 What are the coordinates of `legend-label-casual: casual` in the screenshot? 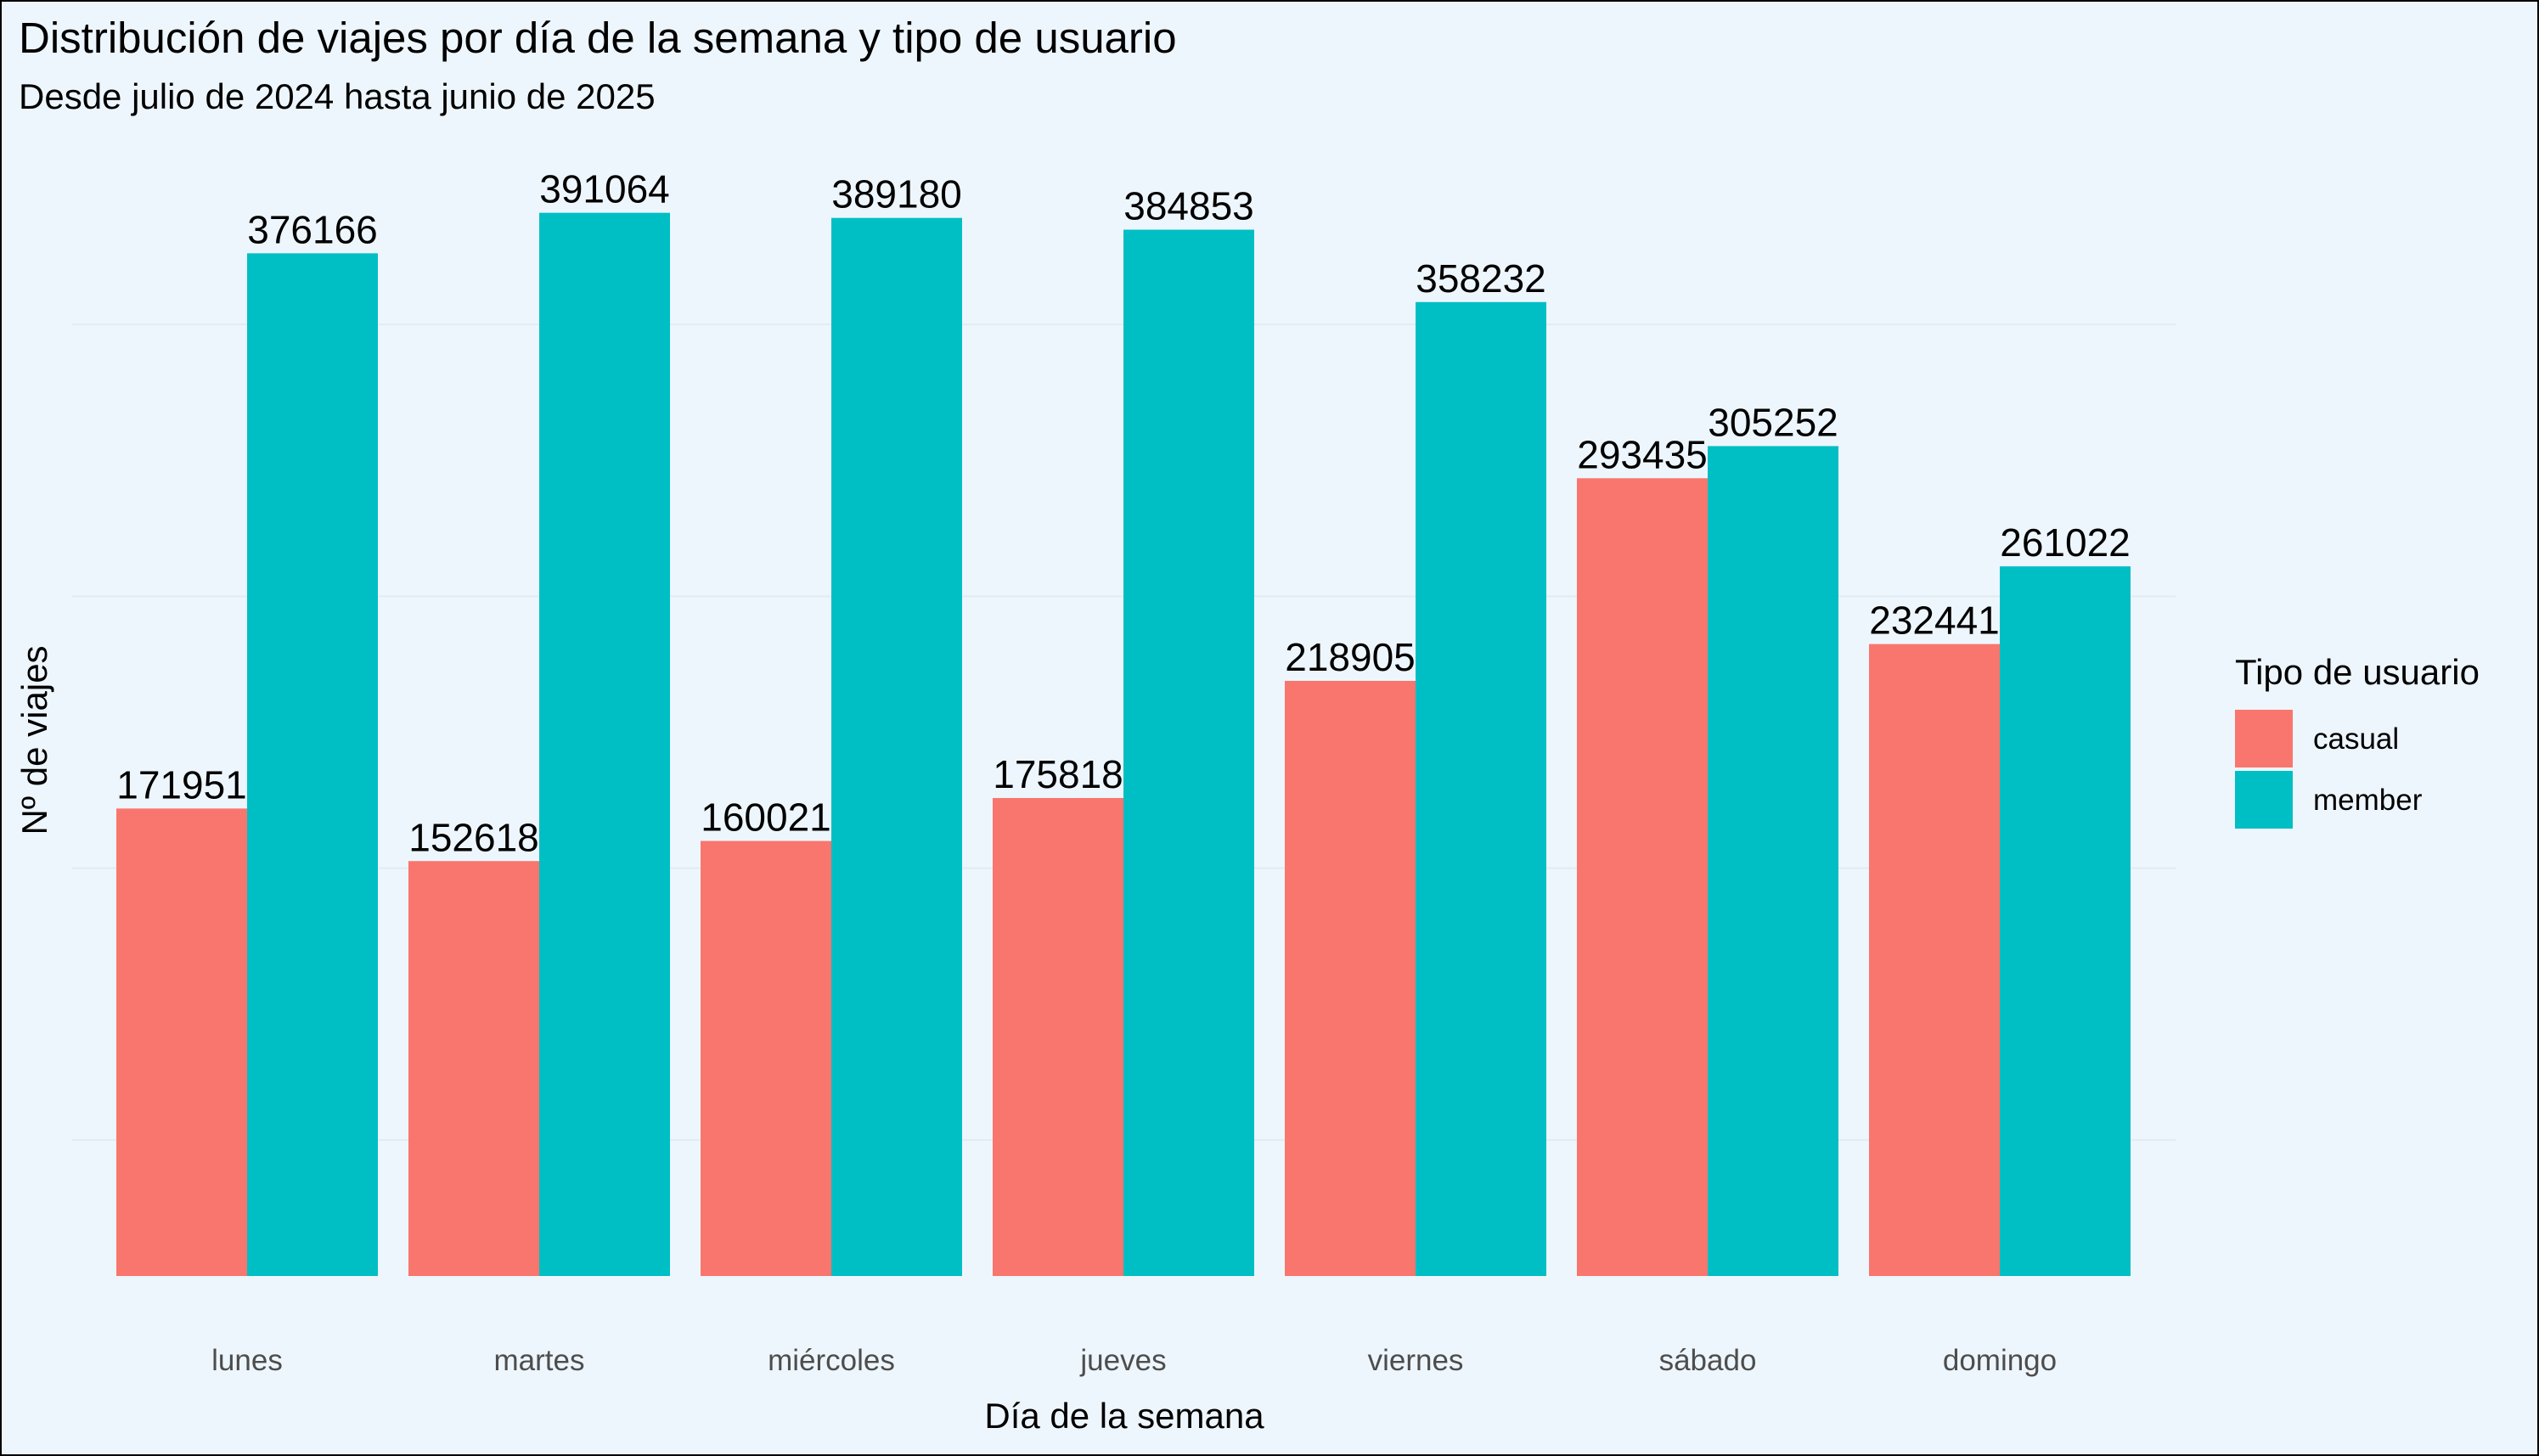 It's located at (2356, 739).